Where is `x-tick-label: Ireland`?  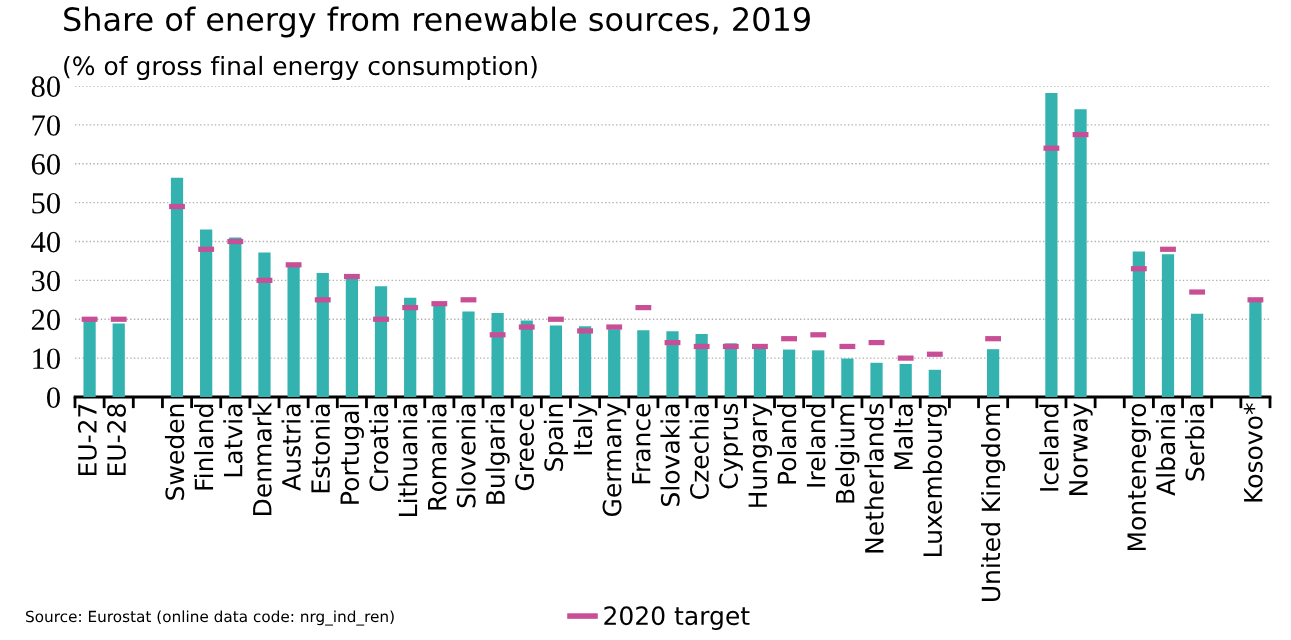
x-tick-label: Ireland is located at coordinates (816, 445).